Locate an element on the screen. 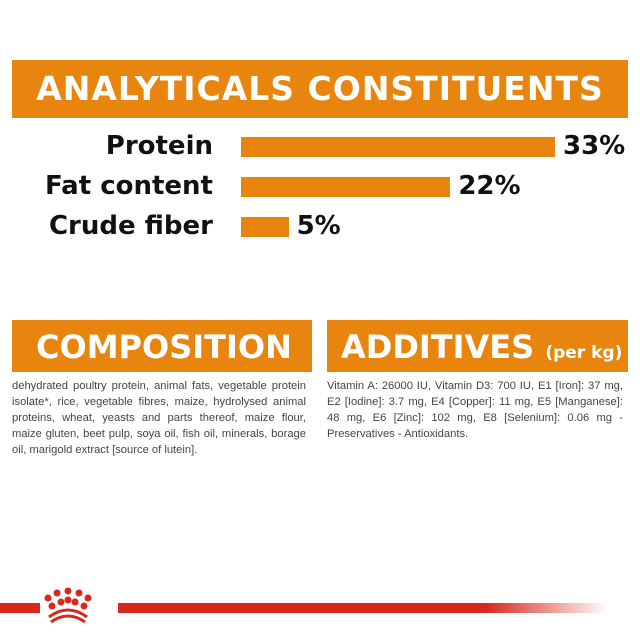 The image size is (640, 640). additives-title: ADDITIVES is located at coordinates (438, 347).